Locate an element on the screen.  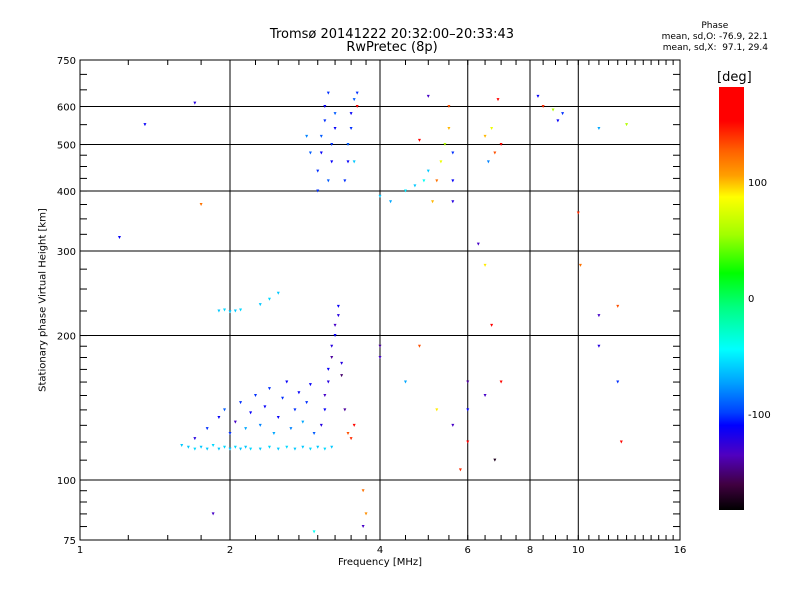
colorbar-unit: [deg] is located at coordinates (734, 77).